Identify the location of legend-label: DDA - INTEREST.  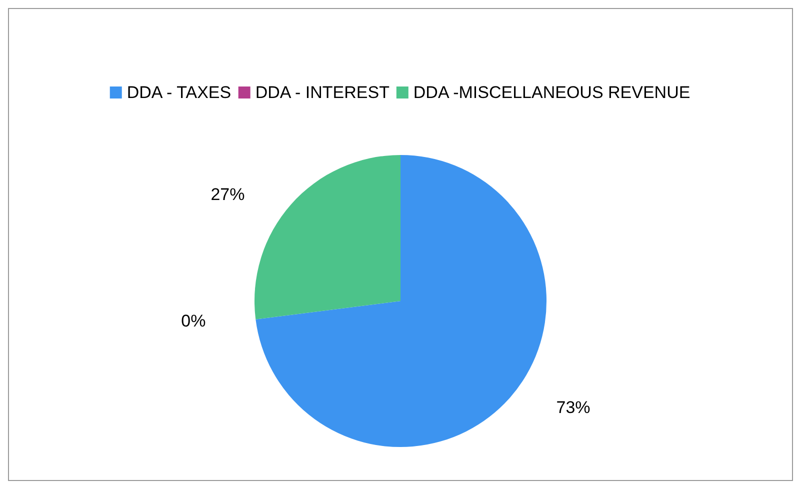
(322, 92).